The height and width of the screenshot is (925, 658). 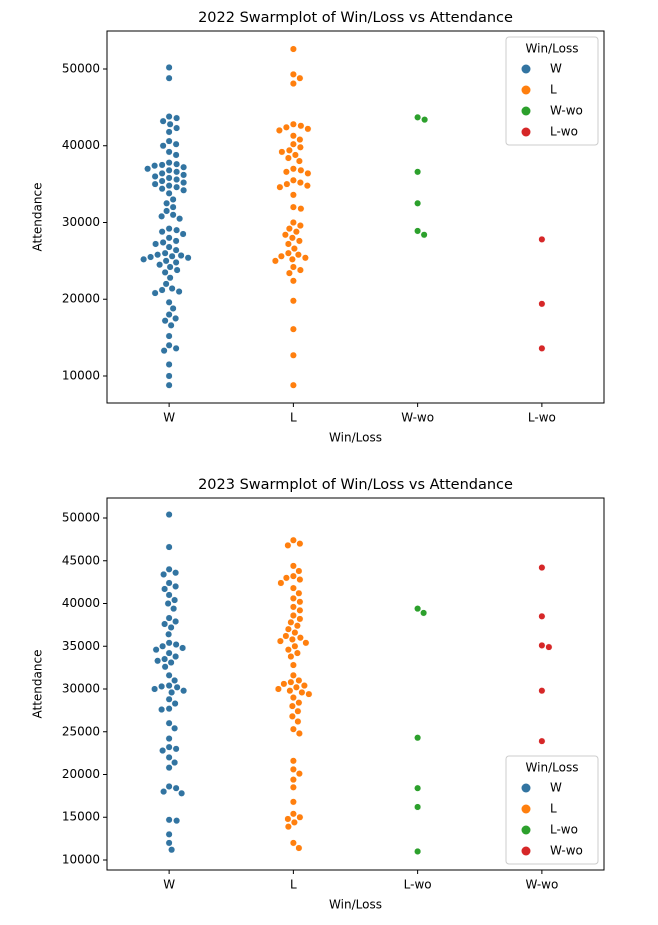 I want to click on legend-label: L, so click(x=553, y=90).